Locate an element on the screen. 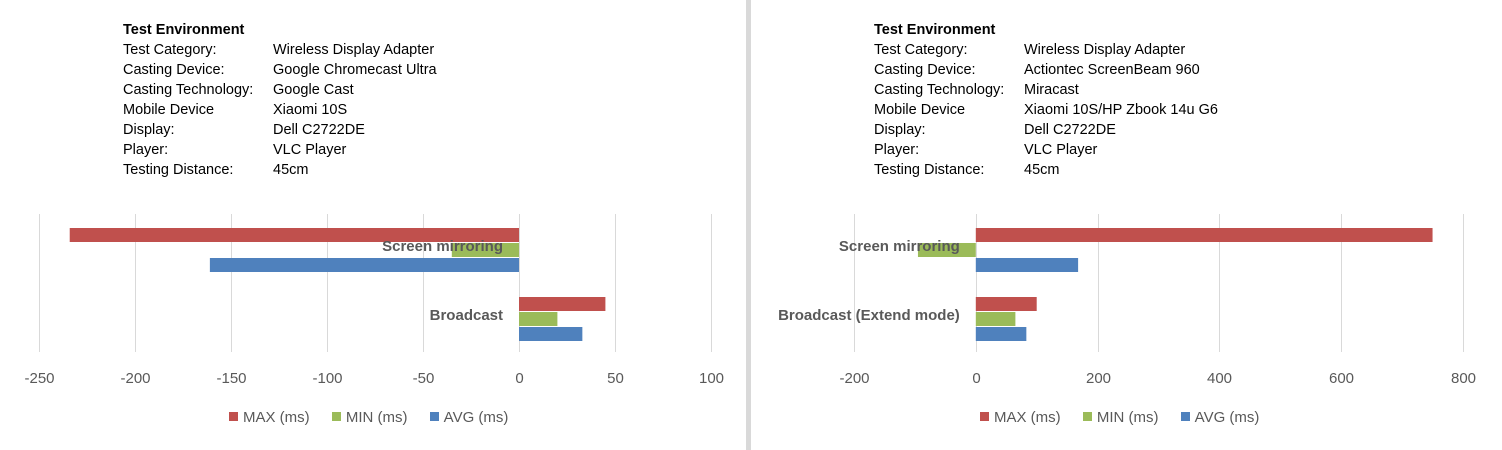  category-label: Broadcast is located at coordinates (466, 315).